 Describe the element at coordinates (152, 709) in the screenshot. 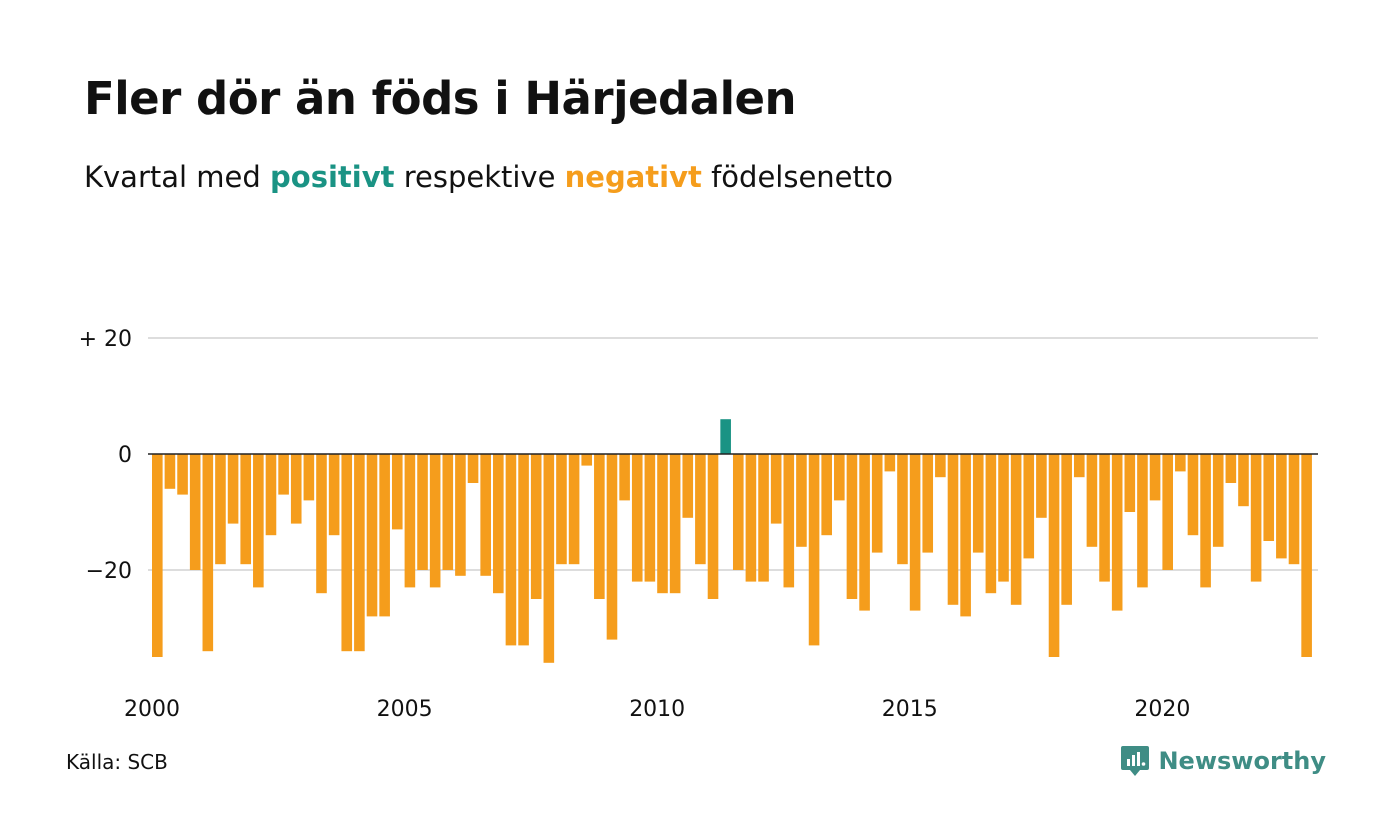

I see `x-tick-label: 2000` at that location.